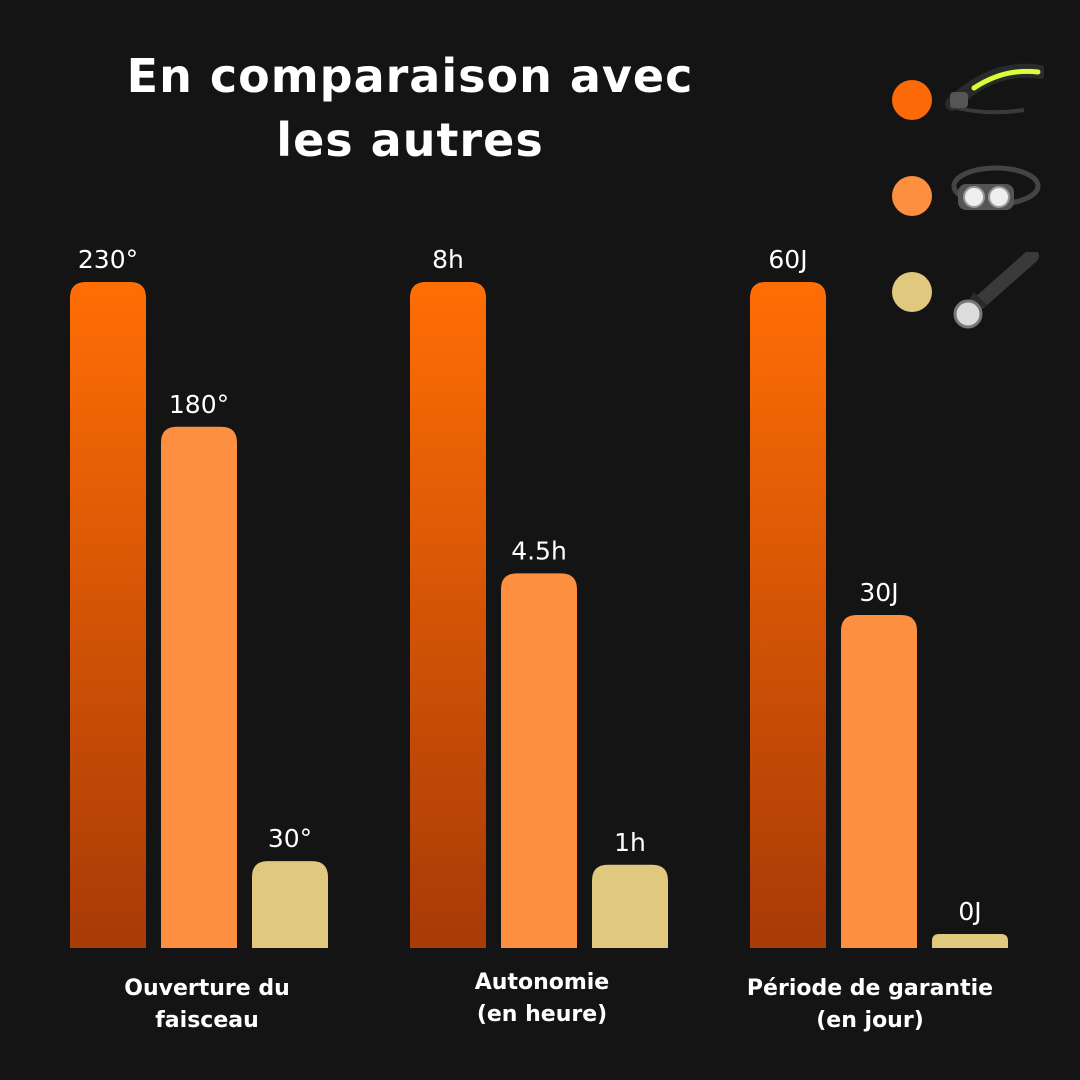 This screenshot has width=1080, height=1080. Describe the element at coordinates (207, 1004) in the screenshot. I see `category-label-1: Ouverture du faisceau` at that location.